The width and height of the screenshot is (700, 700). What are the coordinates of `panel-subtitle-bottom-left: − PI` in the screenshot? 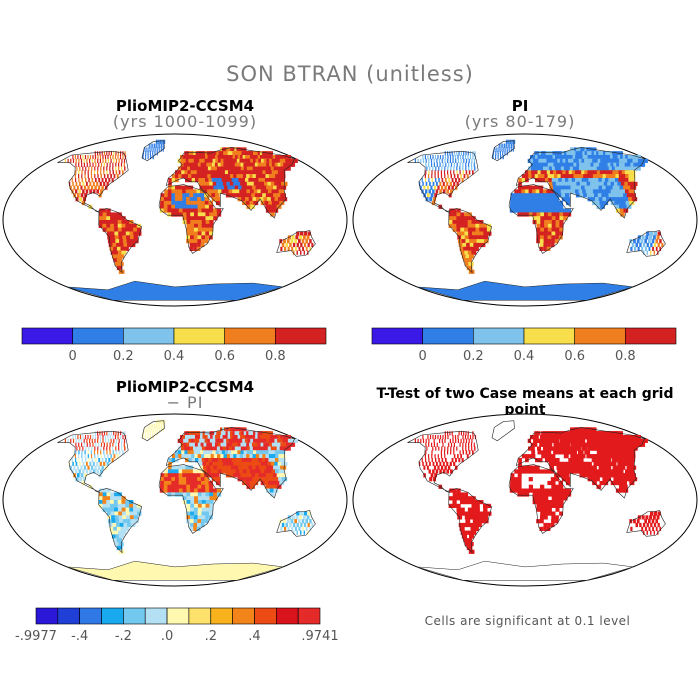 It's located at (185, 402).